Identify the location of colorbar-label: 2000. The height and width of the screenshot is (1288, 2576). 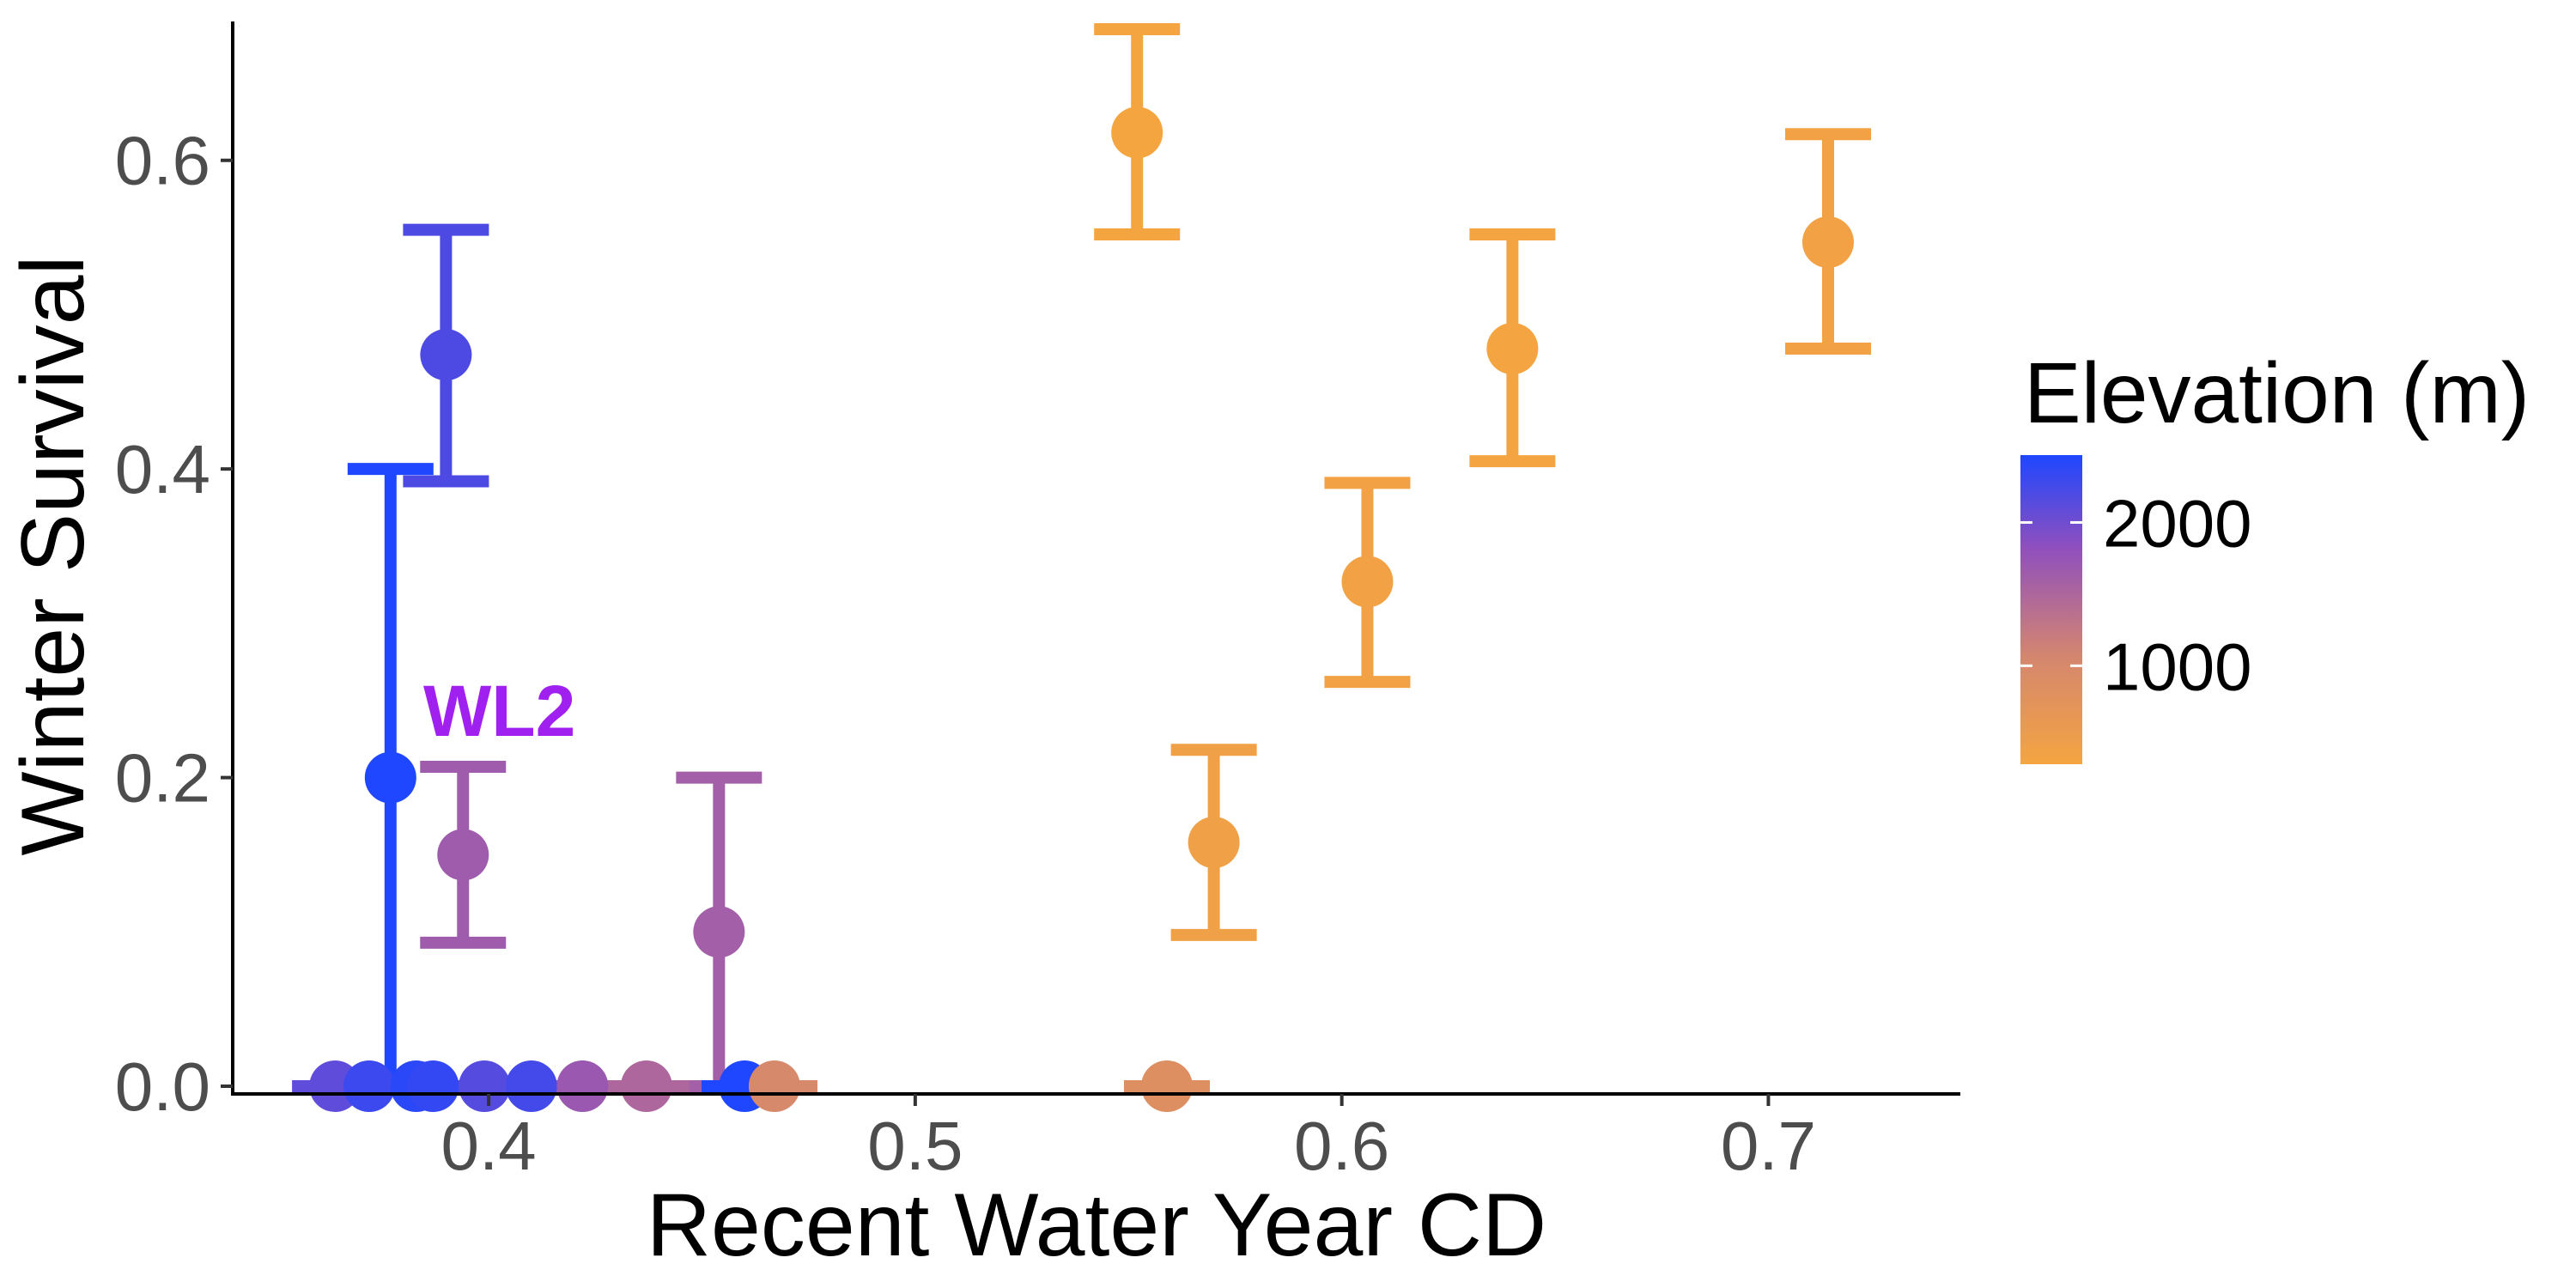
(2178, 523).